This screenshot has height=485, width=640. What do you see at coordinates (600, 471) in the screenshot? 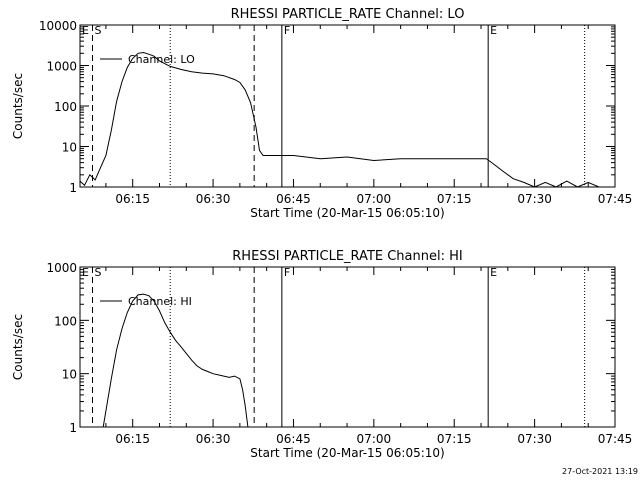
I see `footer-timestamp: 27-Oct-2021 13:19` at bounding box center [600, 471].